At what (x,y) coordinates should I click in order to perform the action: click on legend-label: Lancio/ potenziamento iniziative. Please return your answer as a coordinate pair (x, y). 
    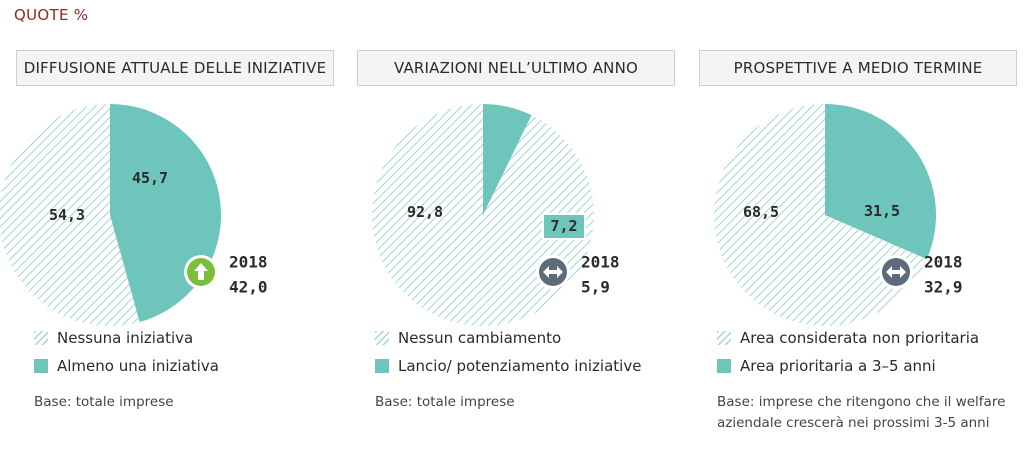
    Looking at the image, I should click on (520, 366).